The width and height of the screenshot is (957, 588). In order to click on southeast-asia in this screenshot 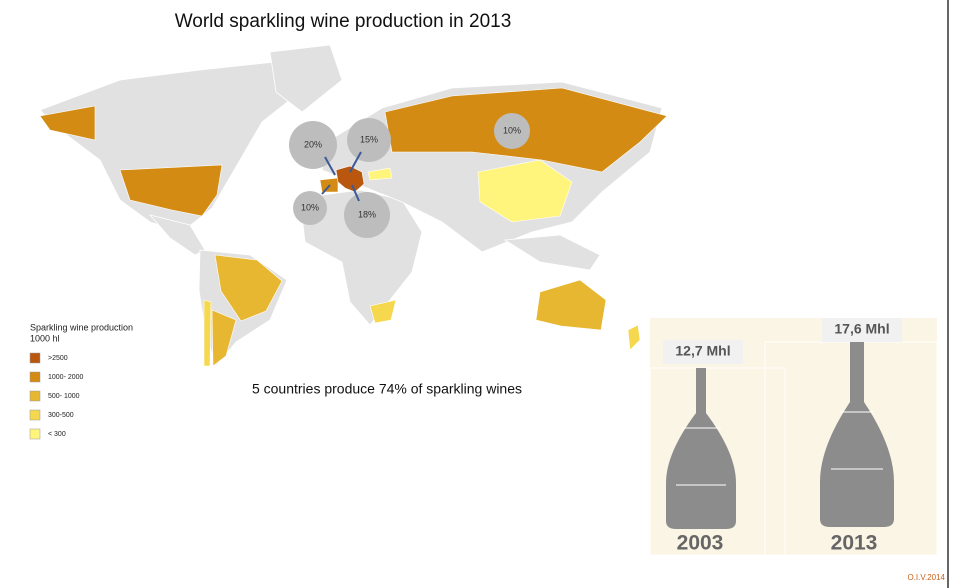, I will do `click(552, 252)`.